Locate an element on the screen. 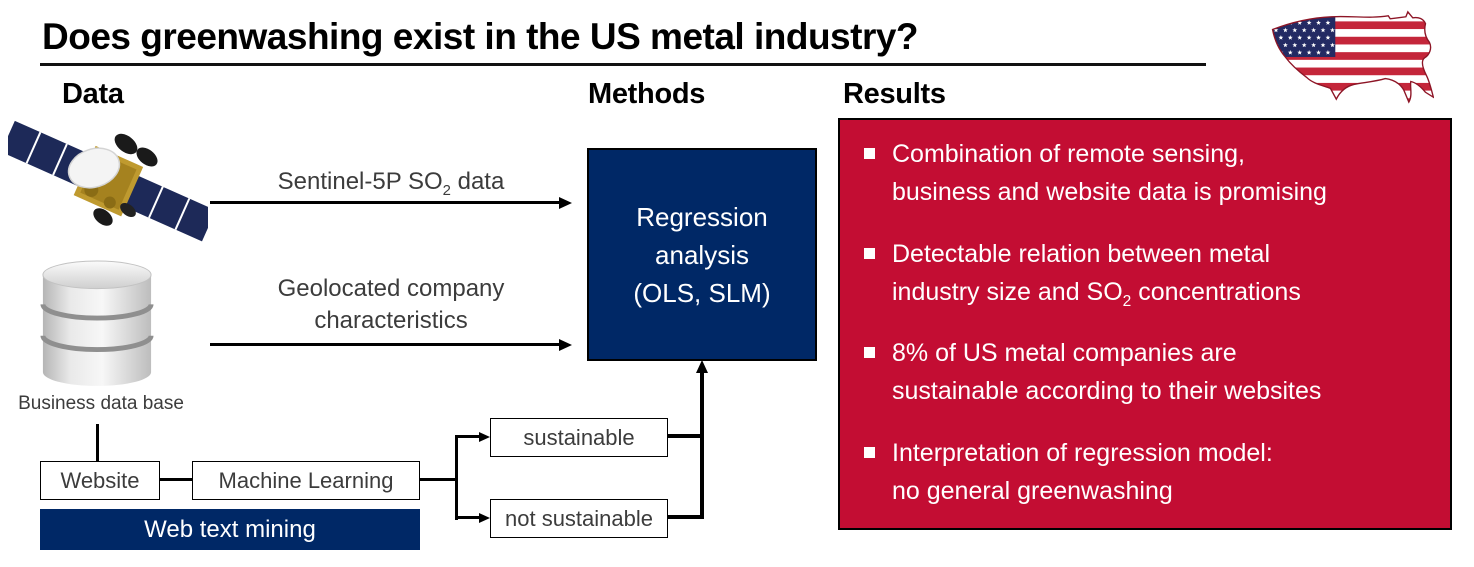 This screenshot has height=567, width=1474. regression-analysis-box: Regression analysis (OLS, SLM) is located at coordinates (702, 254).